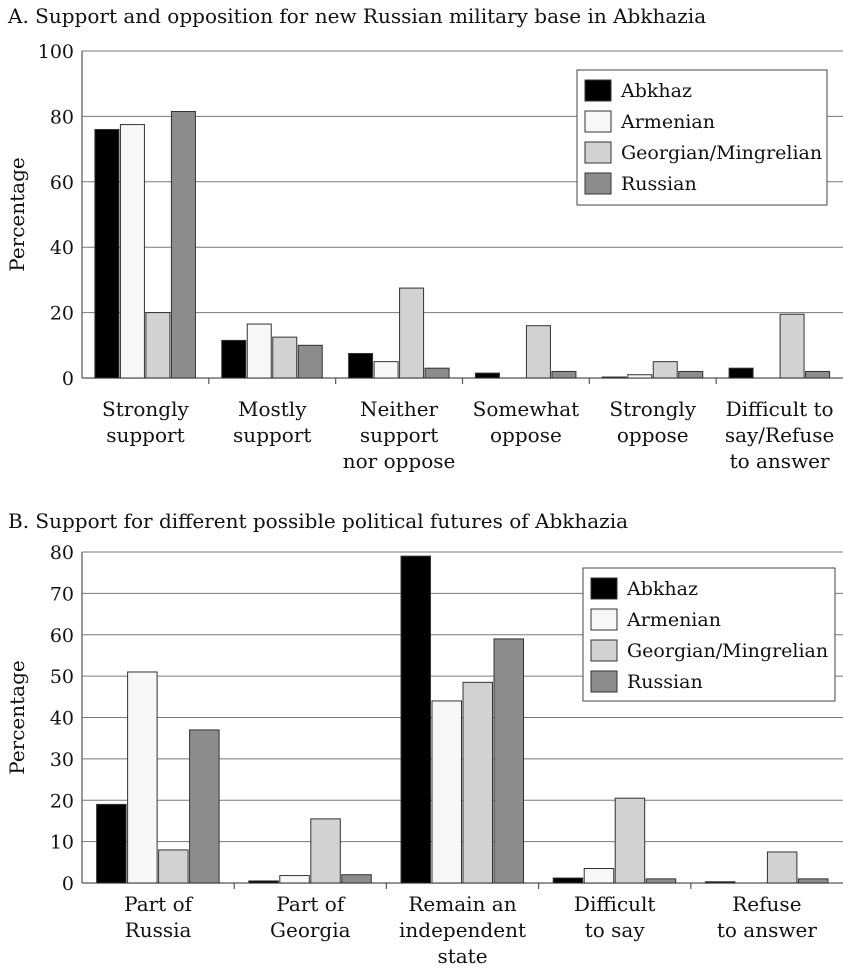 Image resolution: width=843 pixels, height=970 pixels. What do you see at coordinates (17, 214) in the screenshot?
I see `chart-a-y-axis-label: Percentage` at bounding box center [17, 214].